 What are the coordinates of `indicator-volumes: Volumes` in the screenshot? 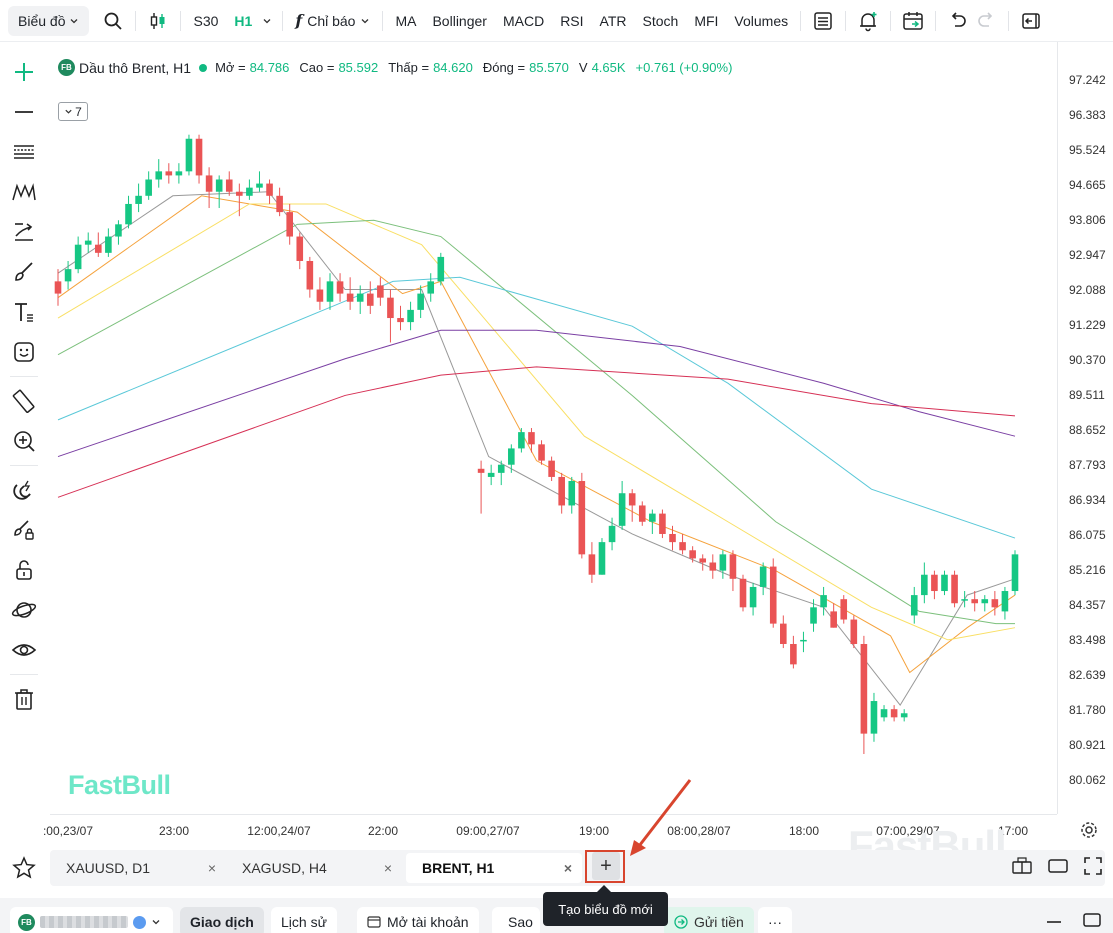 It's located at (761, 20).